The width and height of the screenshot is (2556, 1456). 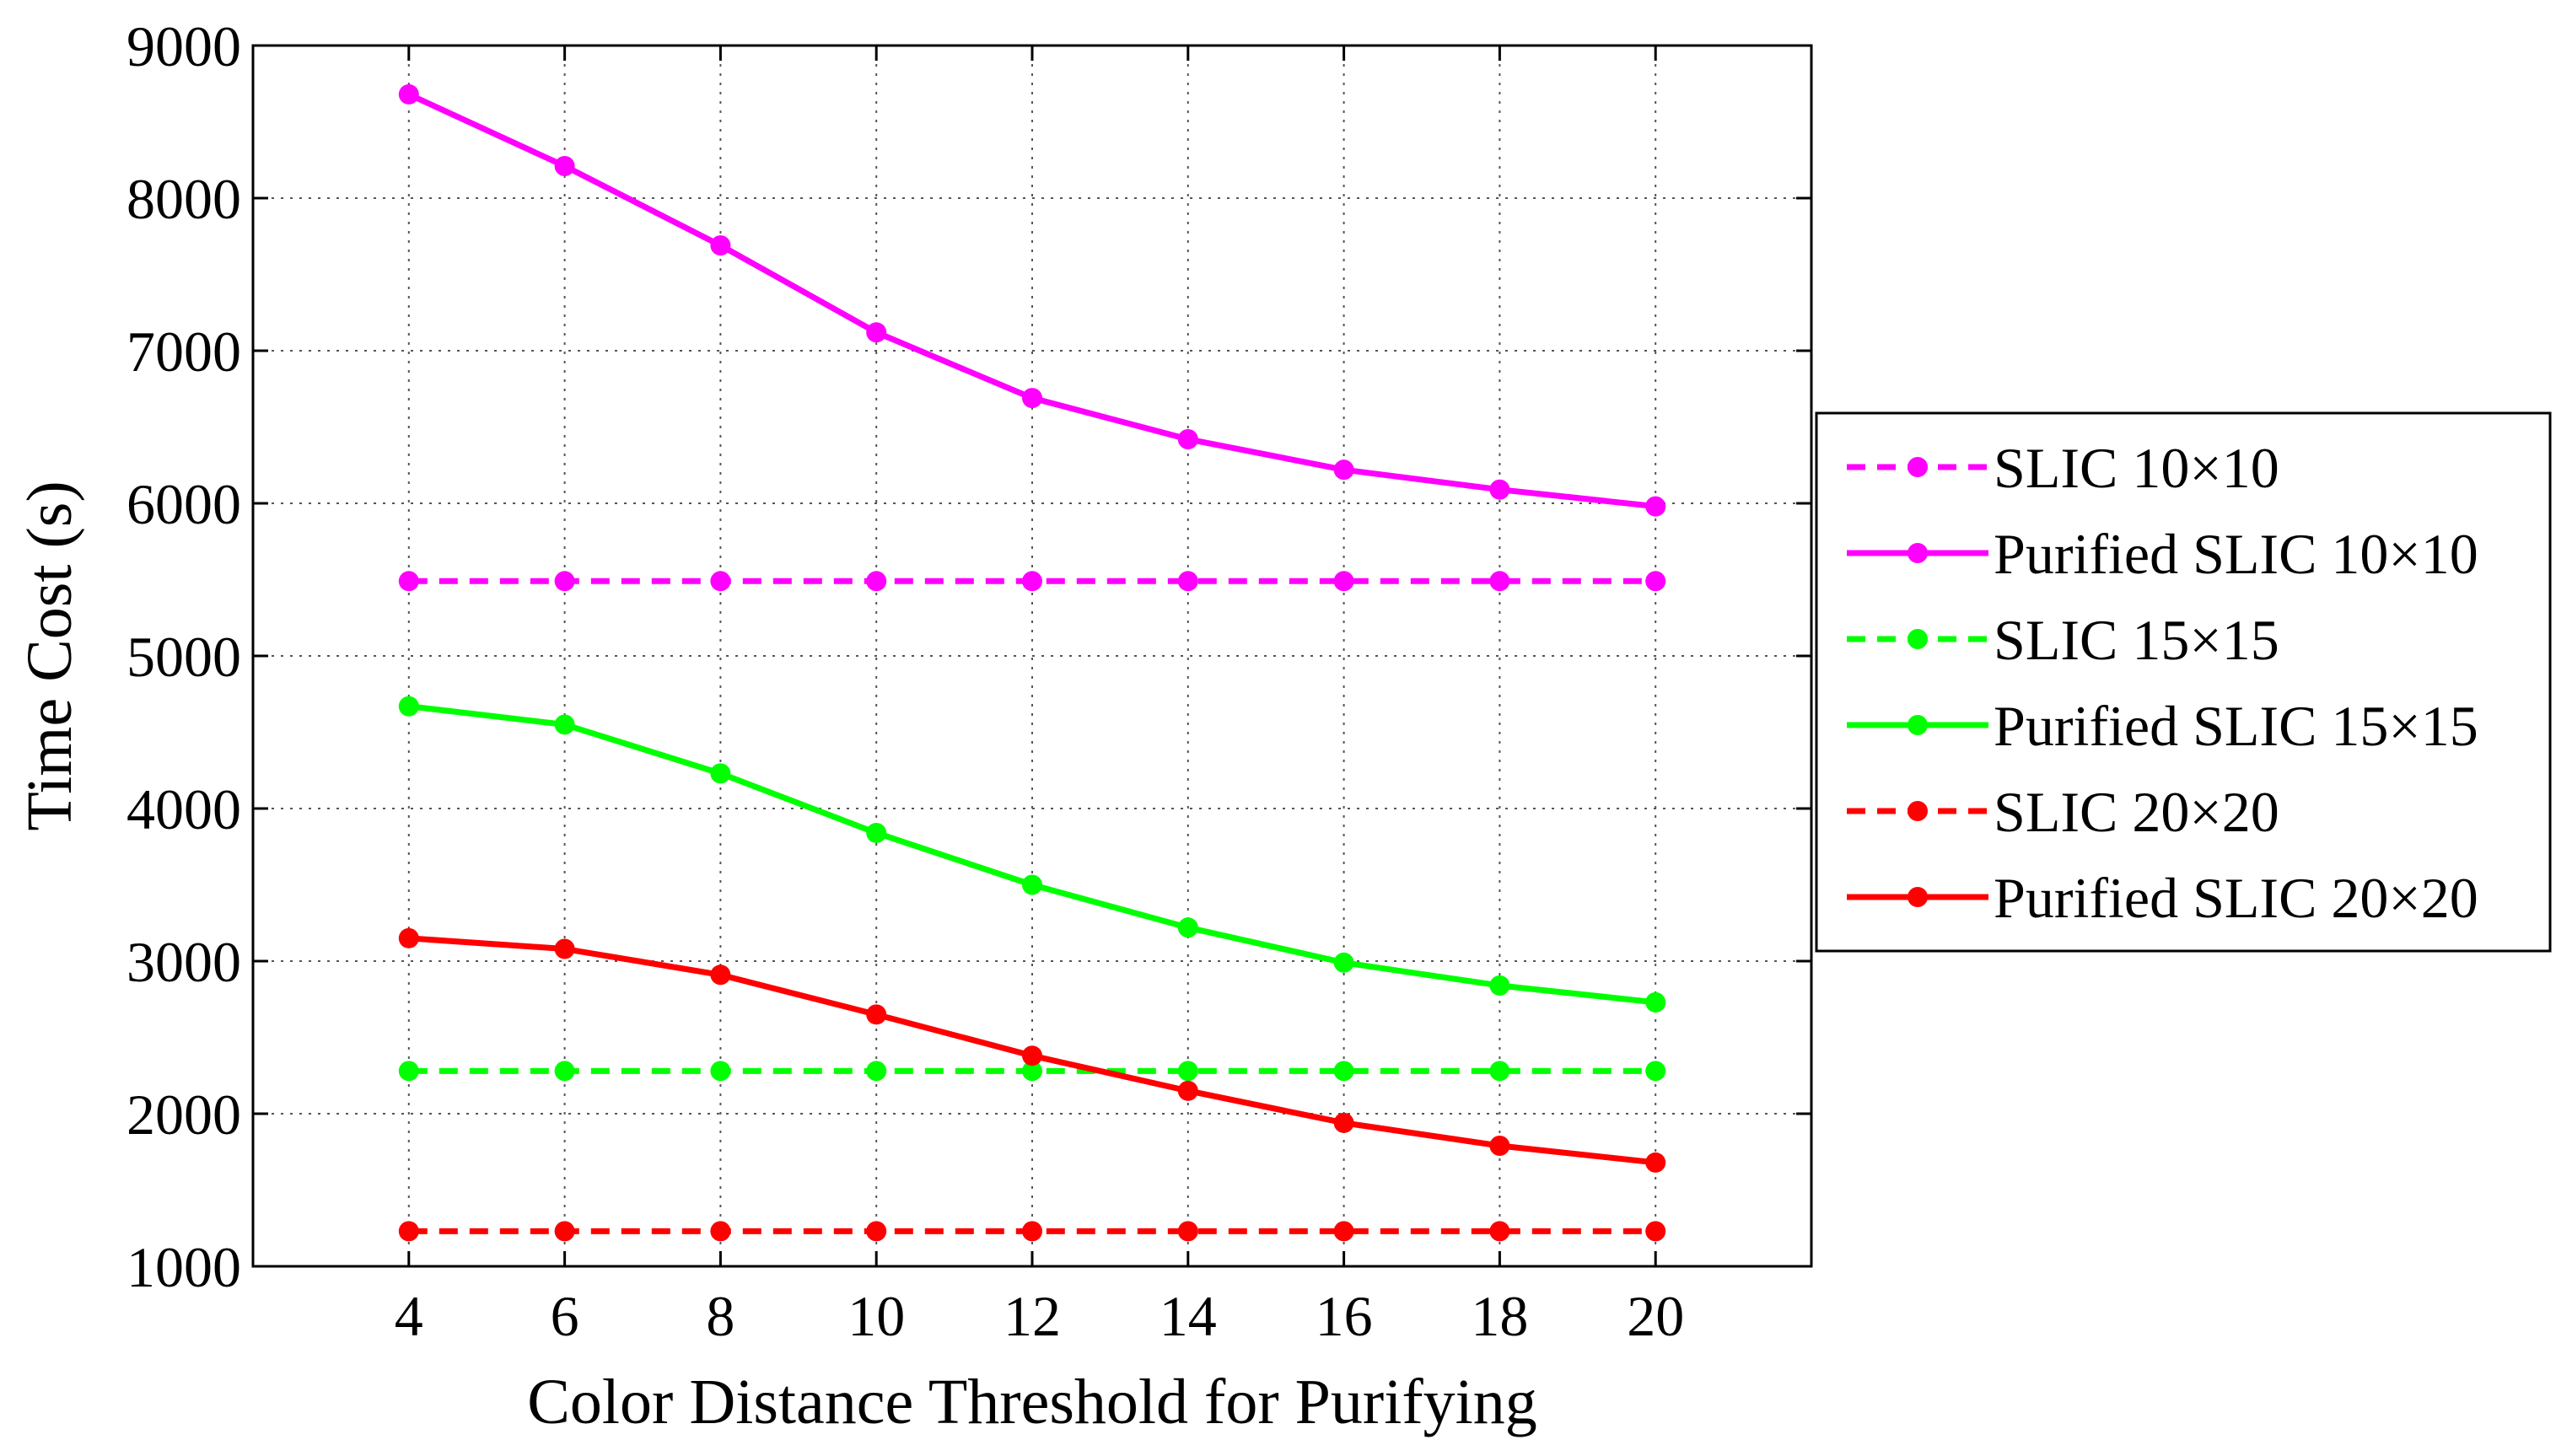 What do you see at coordinates (183, 1267) in the screenshot?
I see `y-tick-label: 1000` at bounding box center [183, 1267].